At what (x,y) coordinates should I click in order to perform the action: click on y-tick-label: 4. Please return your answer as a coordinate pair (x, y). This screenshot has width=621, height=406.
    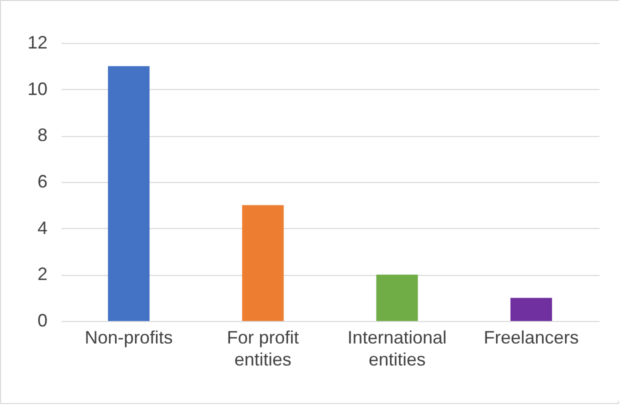
    Looking at the image, I should click on (42, 228).